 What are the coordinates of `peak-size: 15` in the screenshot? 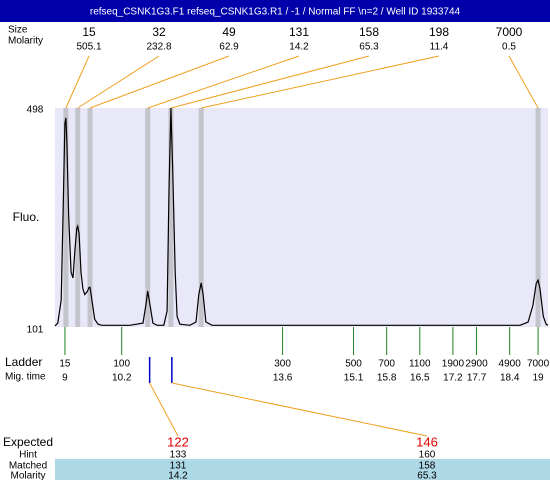 It's located at (89, 32).